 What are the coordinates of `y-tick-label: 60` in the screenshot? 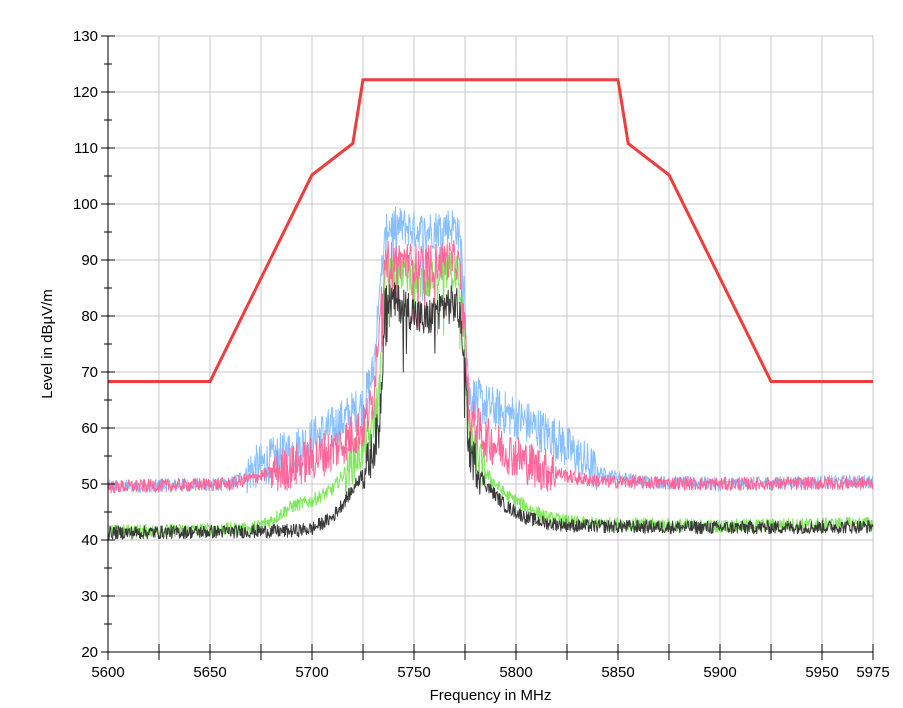 It's located at (89, 428).